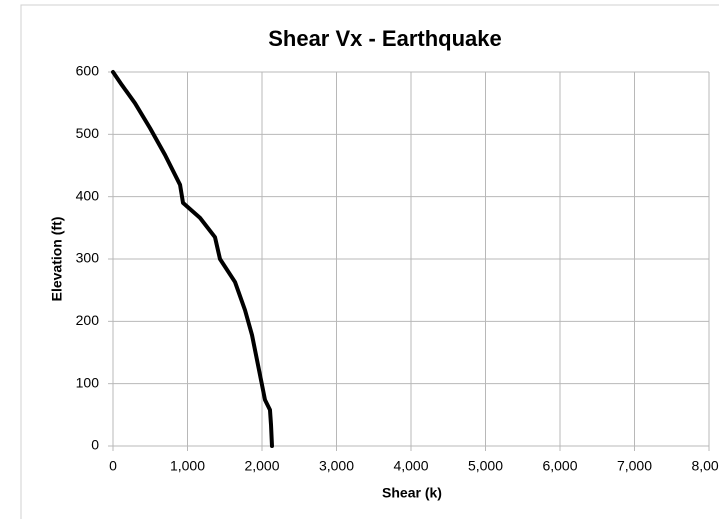 Image resolution: width=719 pixels, height=519 pixels. What do you see at coordinates (88, 71) in the screenshot?
I see `y-tick-label: 600` at bounding box center [88, 71].